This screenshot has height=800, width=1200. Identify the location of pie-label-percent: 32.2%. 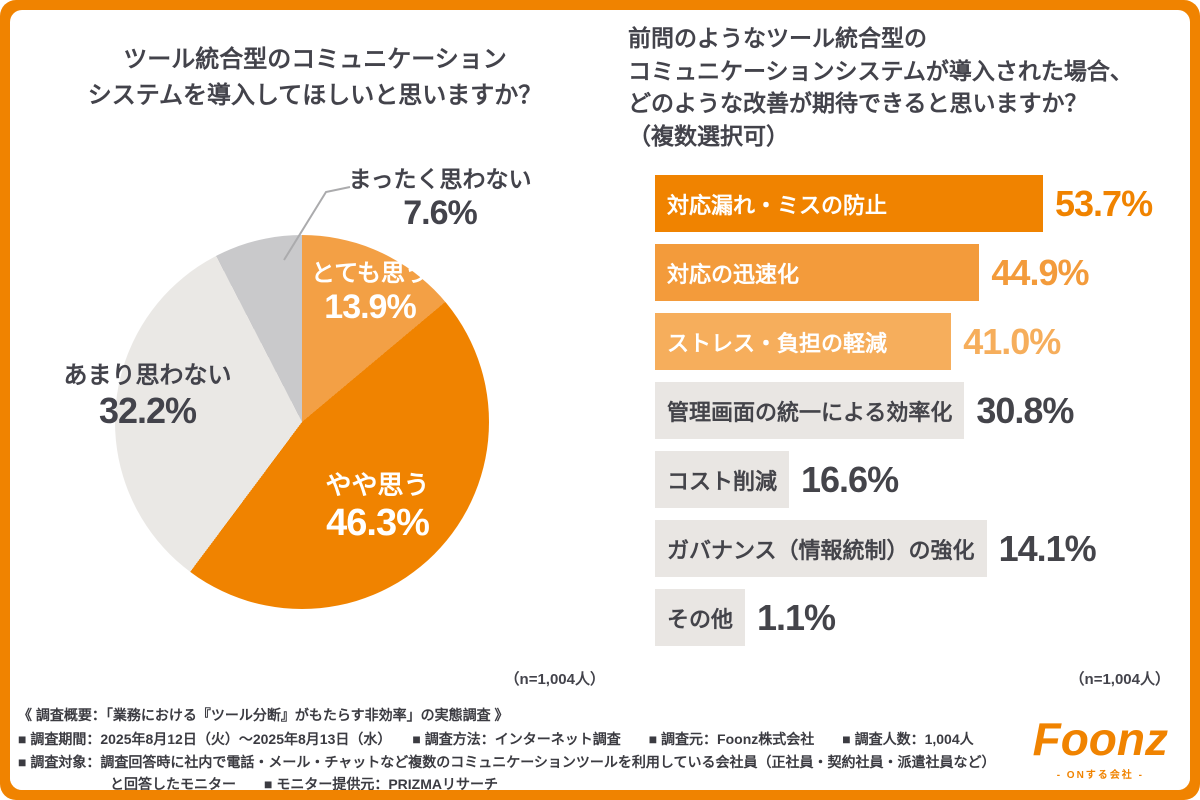
(147, 410).